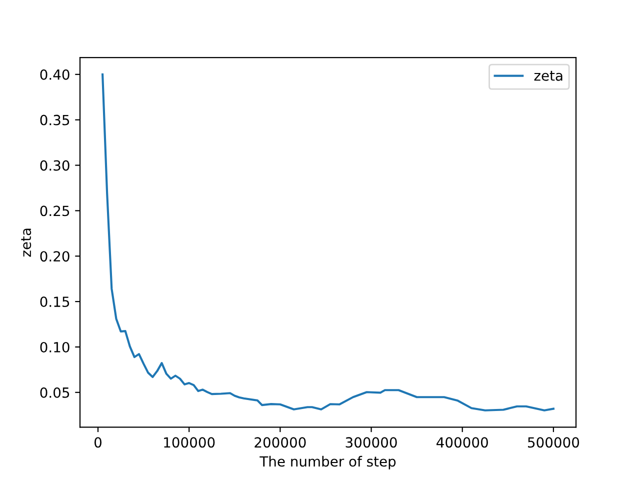 This screenshot has width=640, height=480. What do you see at coordinates (55, 120) in the screenshot?
I see `y-tick-label: 0.35` at bounding box center [55, 120].